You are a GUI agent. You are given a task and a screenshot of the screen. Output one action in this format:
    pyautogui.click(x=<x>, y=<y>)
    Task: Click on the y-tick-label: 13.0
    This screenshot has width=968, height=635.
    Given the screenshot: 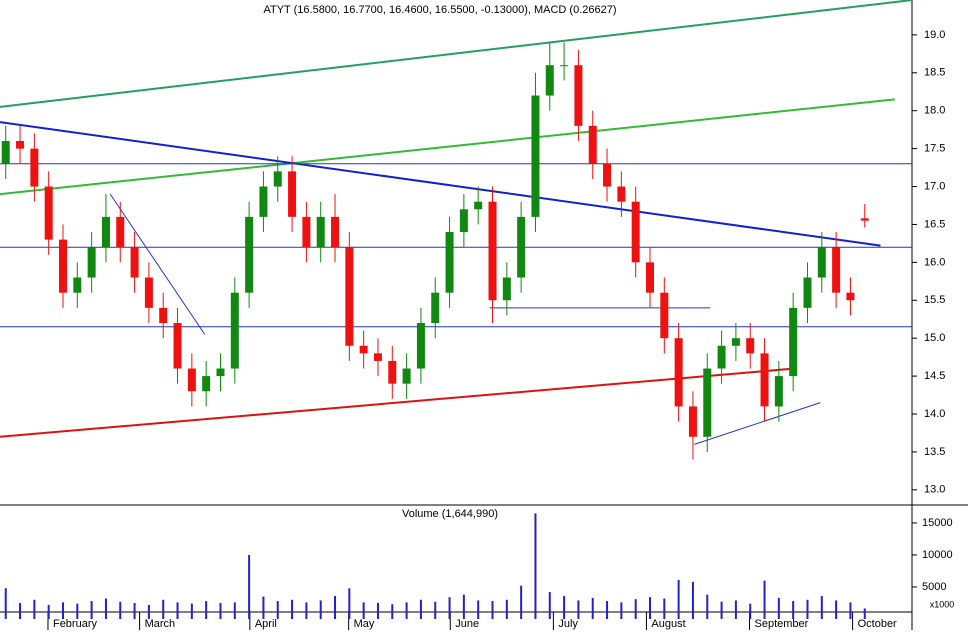 What is the action you would take?
    pyautogui.click(x=934, y=490)
    